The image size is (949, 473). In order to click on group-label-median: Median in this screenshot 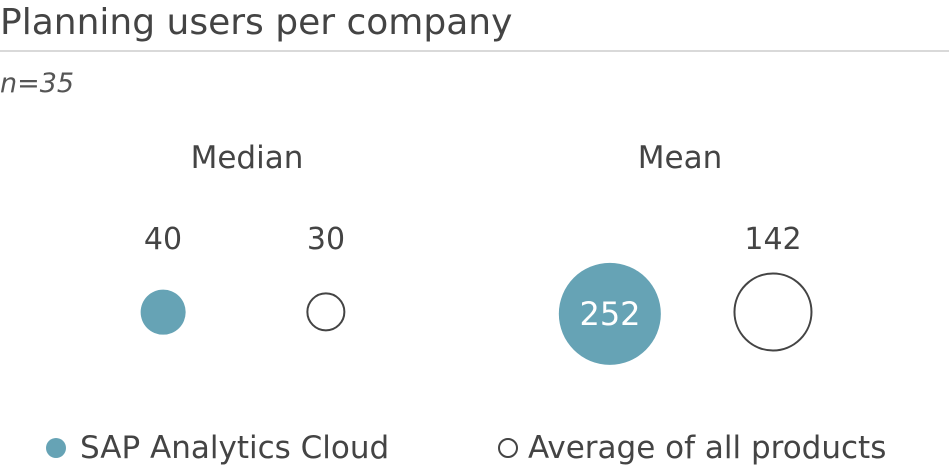, I will do `click(247, 158)`.